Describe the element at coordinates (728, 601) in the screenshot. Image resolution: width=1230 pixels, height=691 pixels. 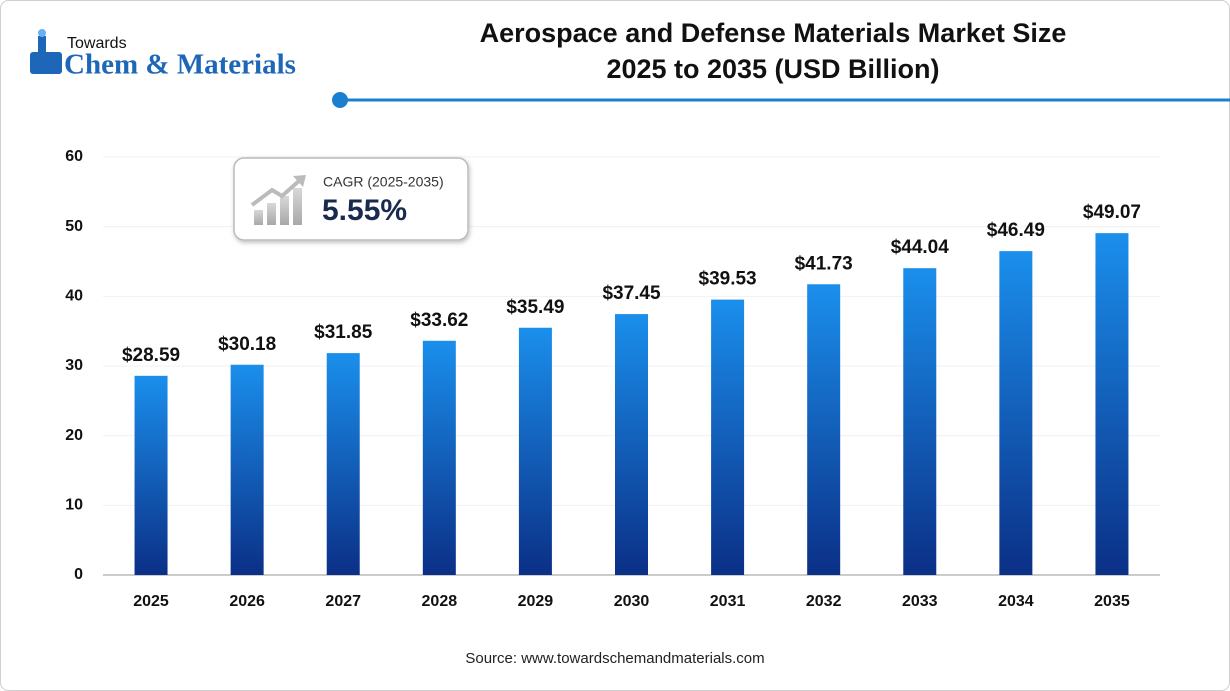
I see `x-tick-label: 2031` at that location.